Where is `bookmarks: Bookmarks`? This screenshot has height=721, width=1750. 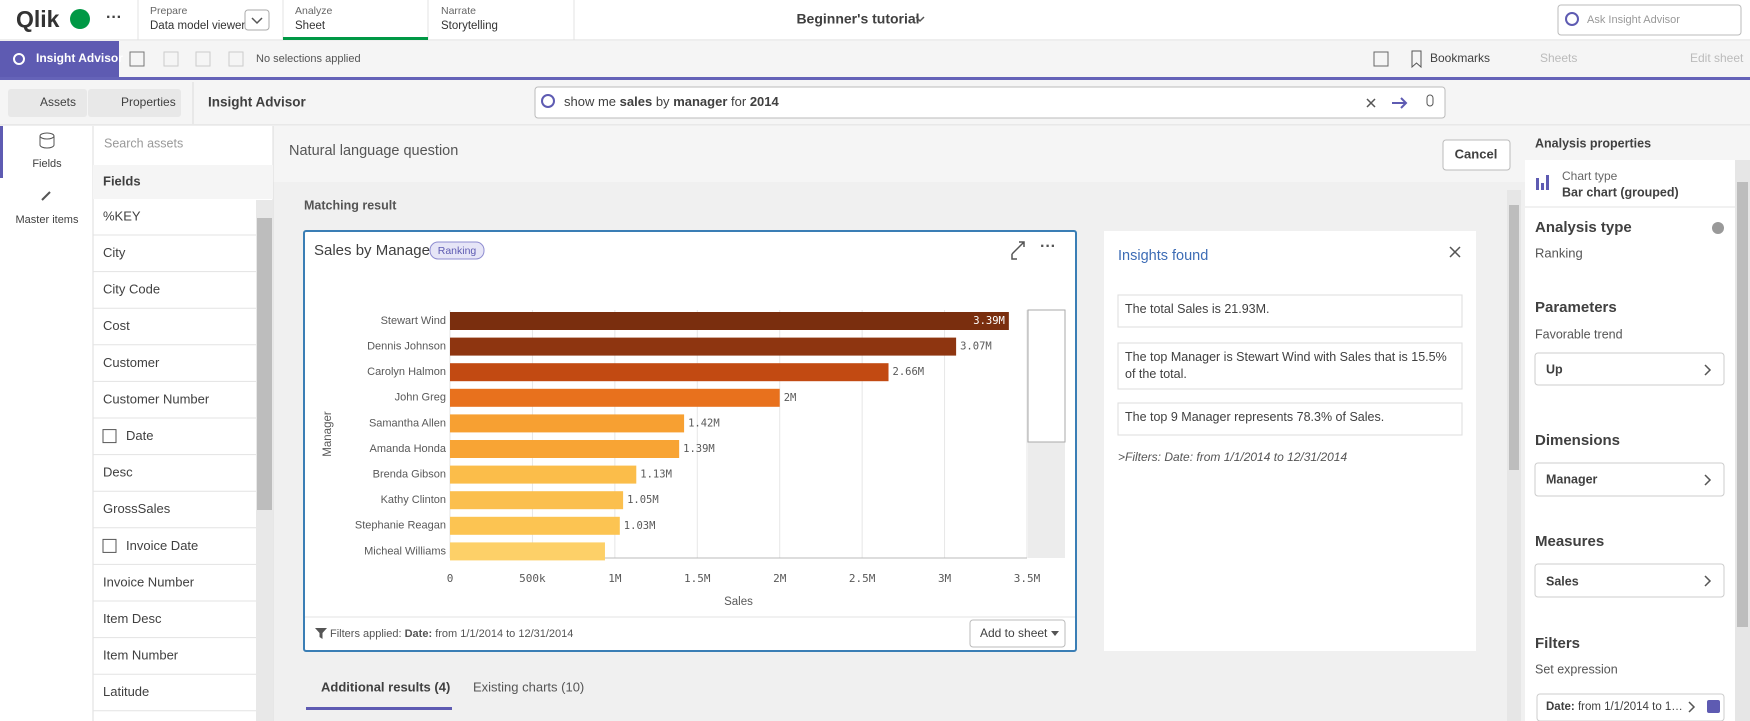
bookmarks: Bookmarks is located at coordinates (1460, 58).